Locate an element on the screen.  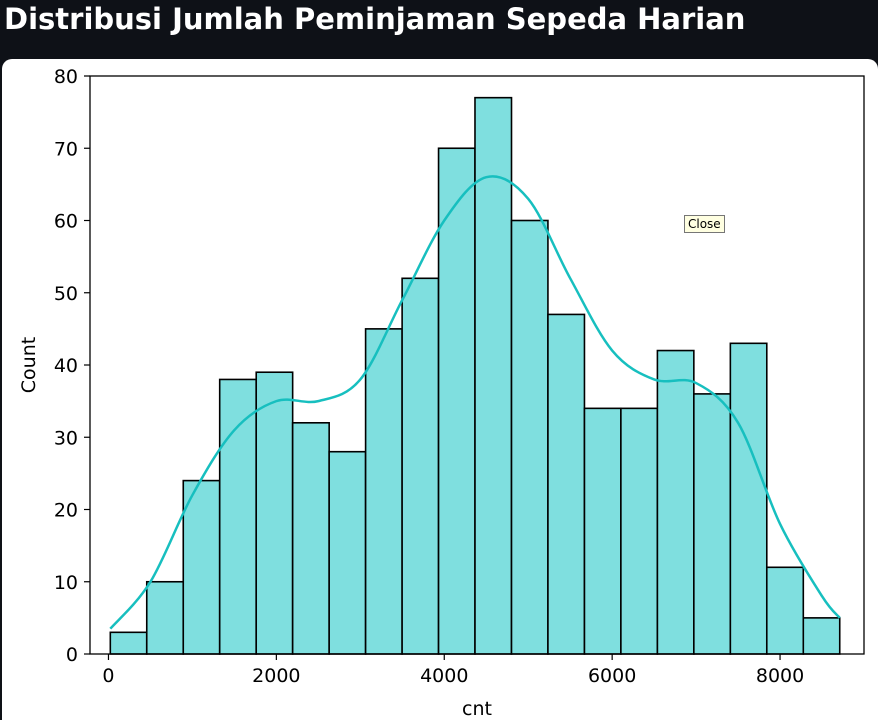
x-tick-label: 4000 is located at coordinates (444, 676).